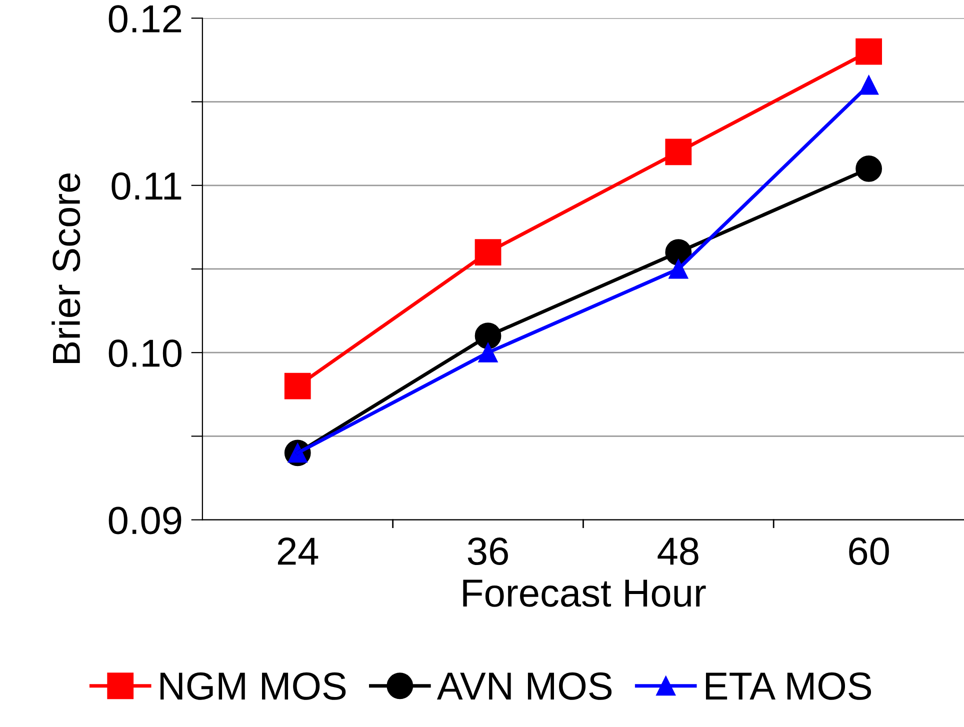  What do you see at coordinates (488, 552) in the screenshot?
I see `x-tick-label: 36` at bounding box center [488, 552].